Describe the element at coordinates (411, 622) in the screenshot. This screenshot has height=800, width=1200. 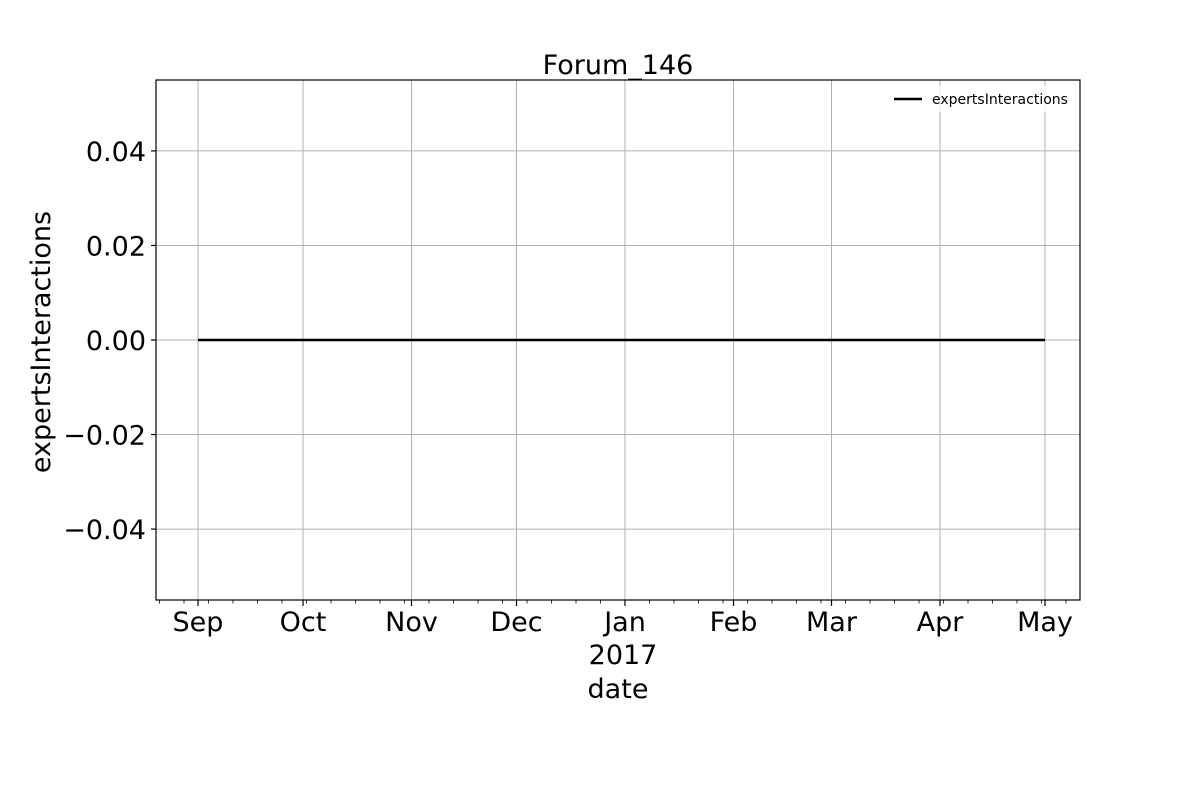
I see `x-tick-label: Nov` at that location.